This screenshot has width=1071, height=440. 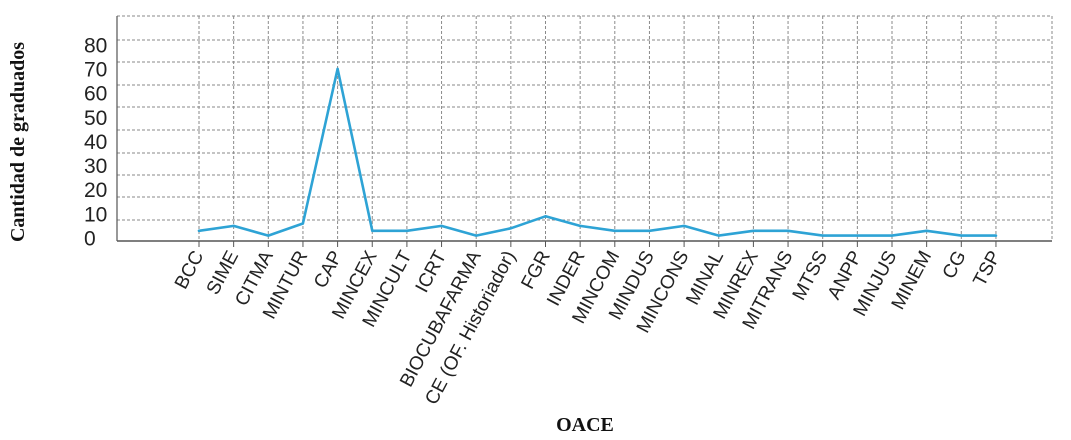 What do you see at coordinates (585, 425) in the screenshot?
I see `x-axis-title: OACE` at bounding box center [585, 425].